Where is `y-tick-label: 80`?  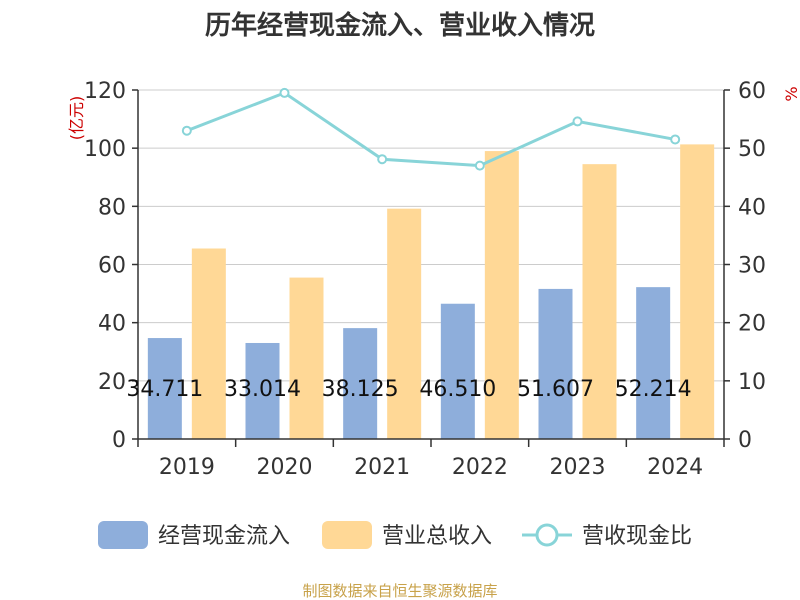 y-tick-label: 80 is located at coordinates (112, 207).